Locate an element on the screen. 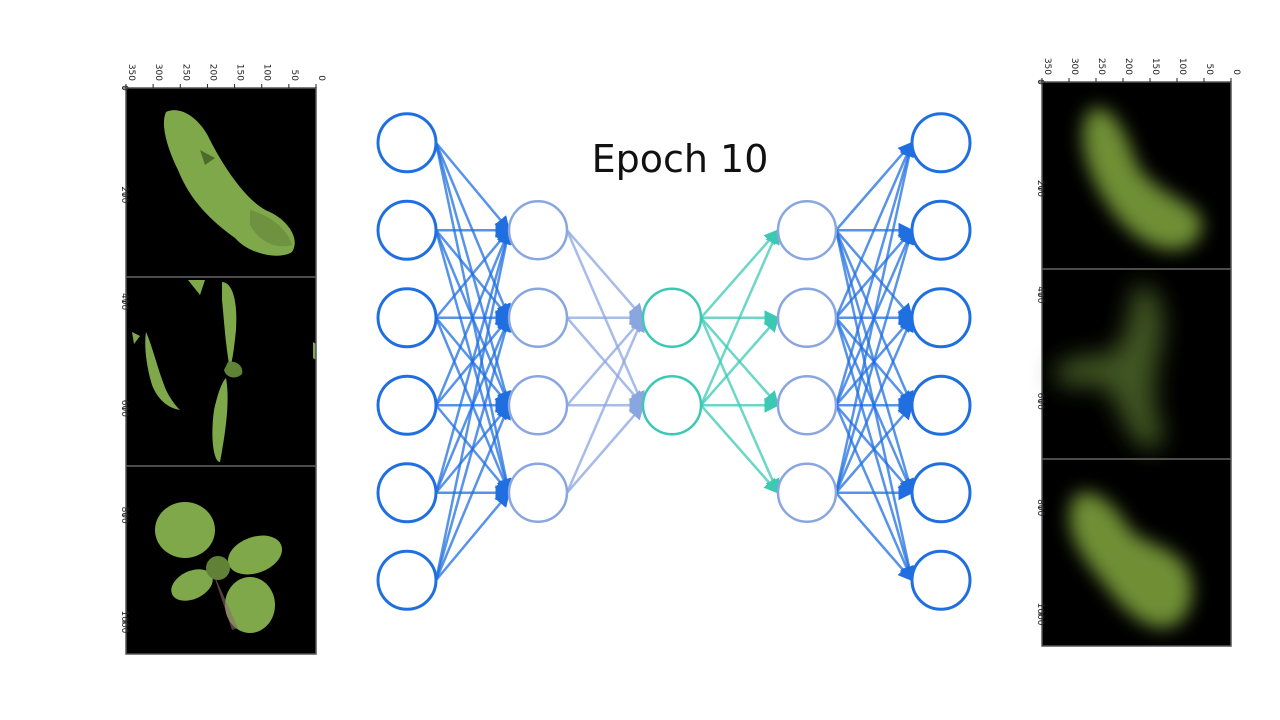 This screenshot has width=1280, height=720. reconstructed-images-panel: 350 300 250 200 150 100 50 0 0 200 400 600 800 1000 is located at coordinates (1138, 352).